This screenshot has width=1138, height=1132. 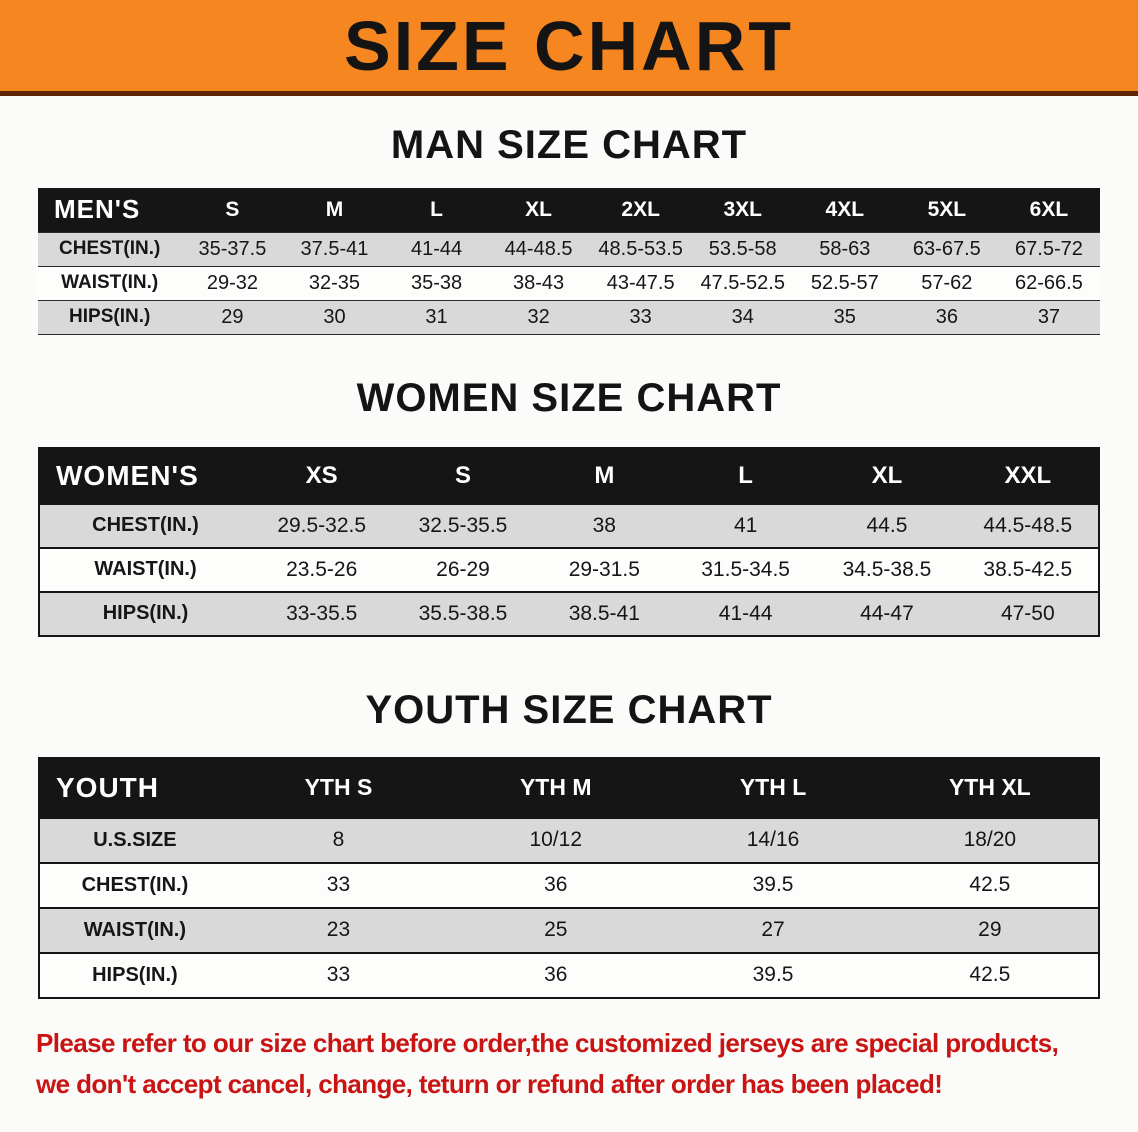 I want to click on size-col-header: XXL, so click(x=1028, y=475).